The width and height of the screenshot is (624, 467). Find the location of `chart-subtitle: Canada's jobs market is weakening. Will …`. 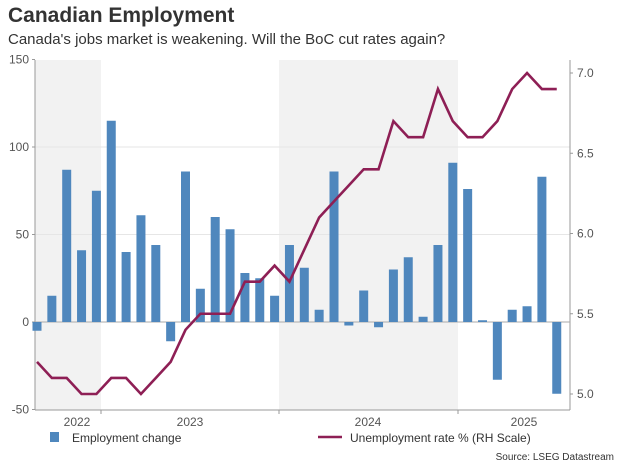

chart-subtitle: Canada's jobs market is weakening. Will … is located at coordinates (227, 39).